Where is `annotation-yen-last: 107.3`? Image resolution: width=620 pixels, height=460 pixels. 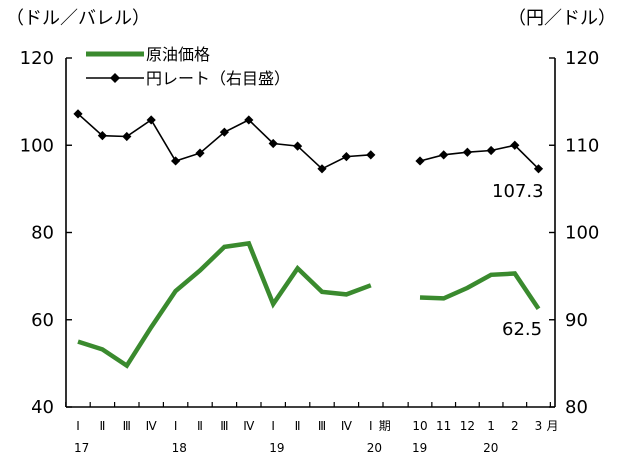
annotation-yen-last: 107.3 is located at coordinates (518, 191).